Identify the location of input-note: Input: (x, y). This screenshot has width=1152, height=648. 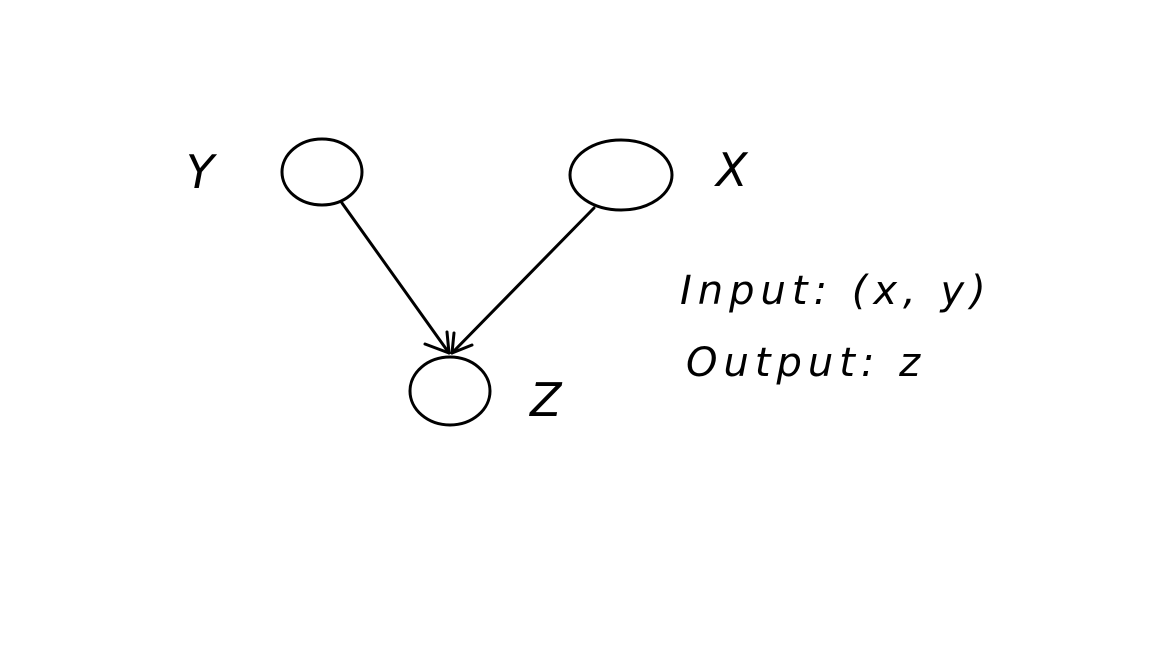
(836, 291).